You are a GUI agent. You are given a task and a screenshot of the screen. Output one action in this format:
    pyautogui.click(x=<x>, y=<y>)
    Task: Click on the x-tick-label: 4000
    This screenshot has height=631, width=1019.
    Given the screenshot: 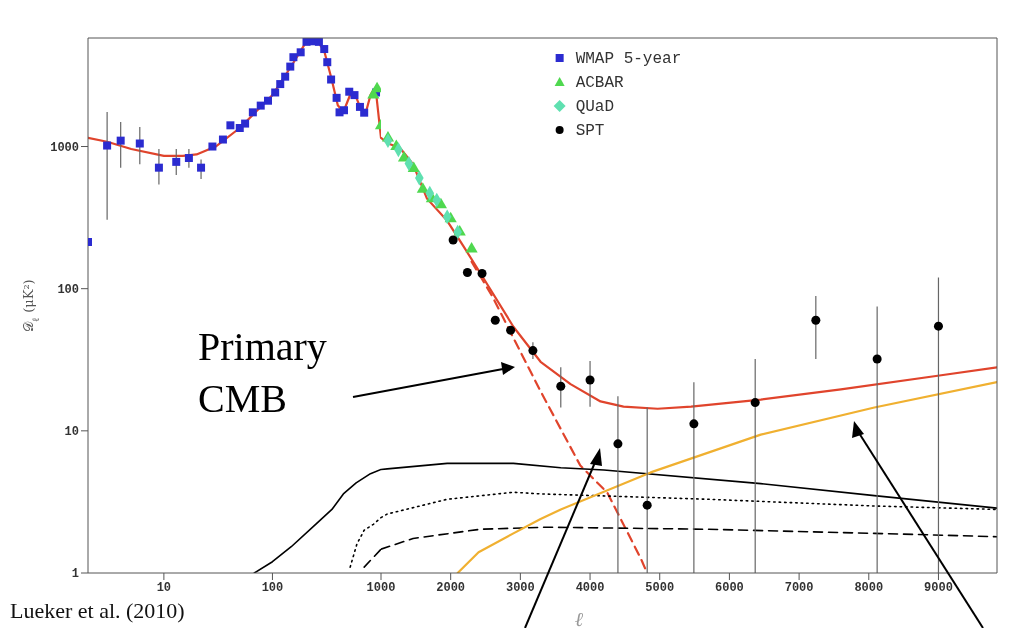 What is the action you would take?
    pyautogui.click(x=590, y=587)
    